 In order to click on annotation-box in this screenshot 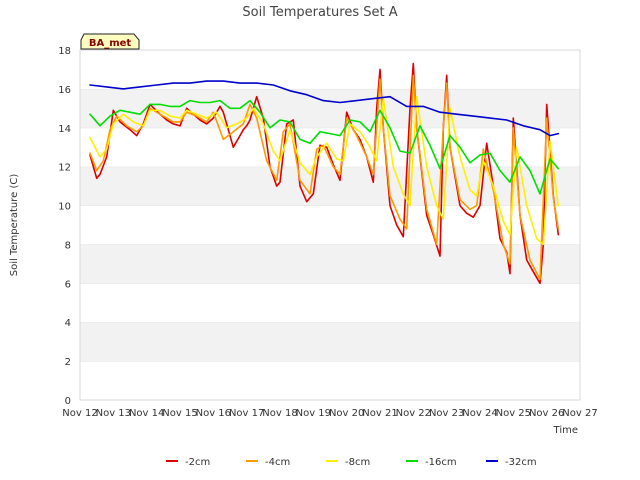, I will do `click(110, 41)`.